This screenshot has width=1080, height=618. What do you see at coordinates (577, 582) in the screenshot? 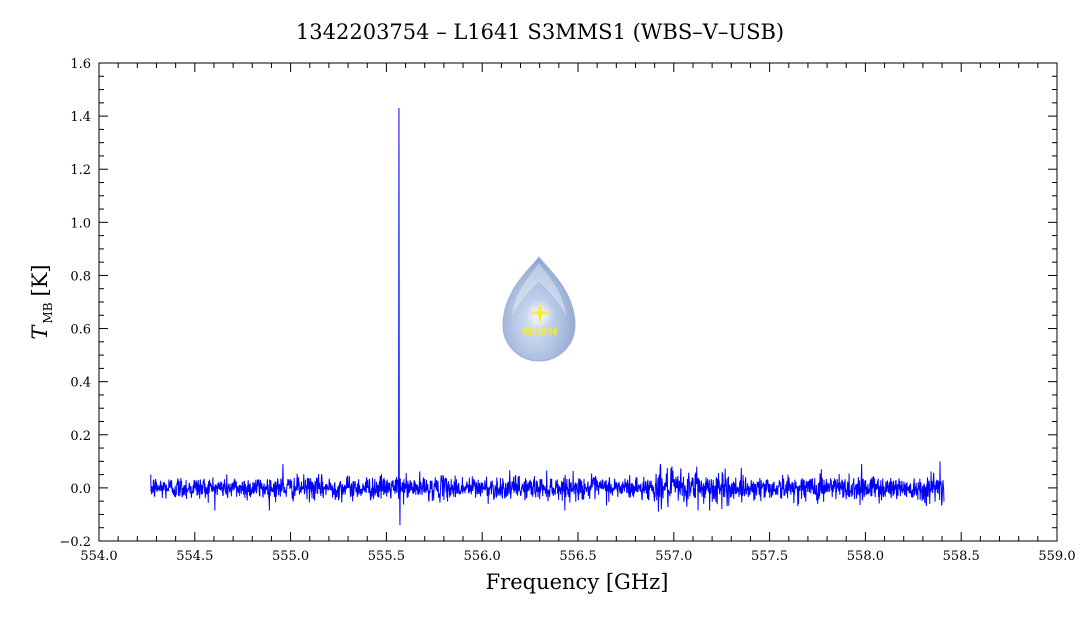
I see `x-axis-title: Frequency [GHz]` at bounding box center [577, 582].